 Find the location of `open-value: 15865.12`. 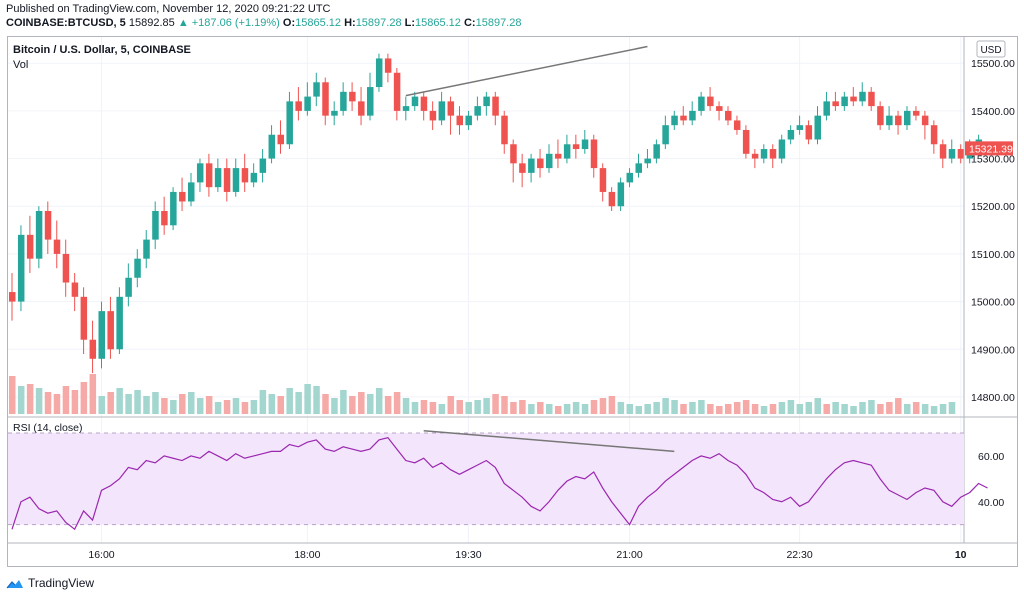

open-value: 15865.12 is located at coordinates (318, 23).